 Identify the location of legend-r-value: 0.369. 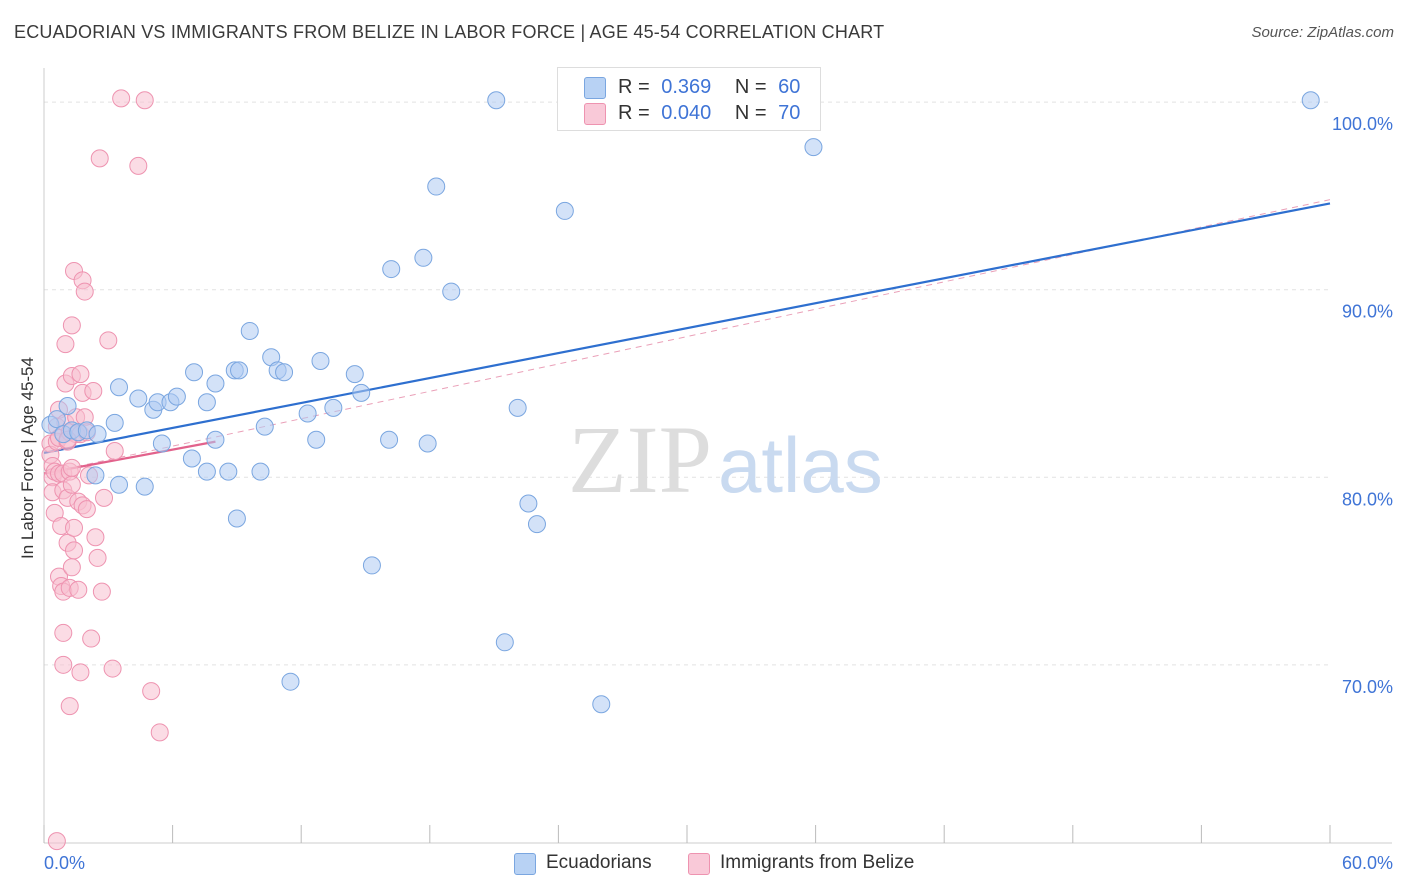
(686, 87).